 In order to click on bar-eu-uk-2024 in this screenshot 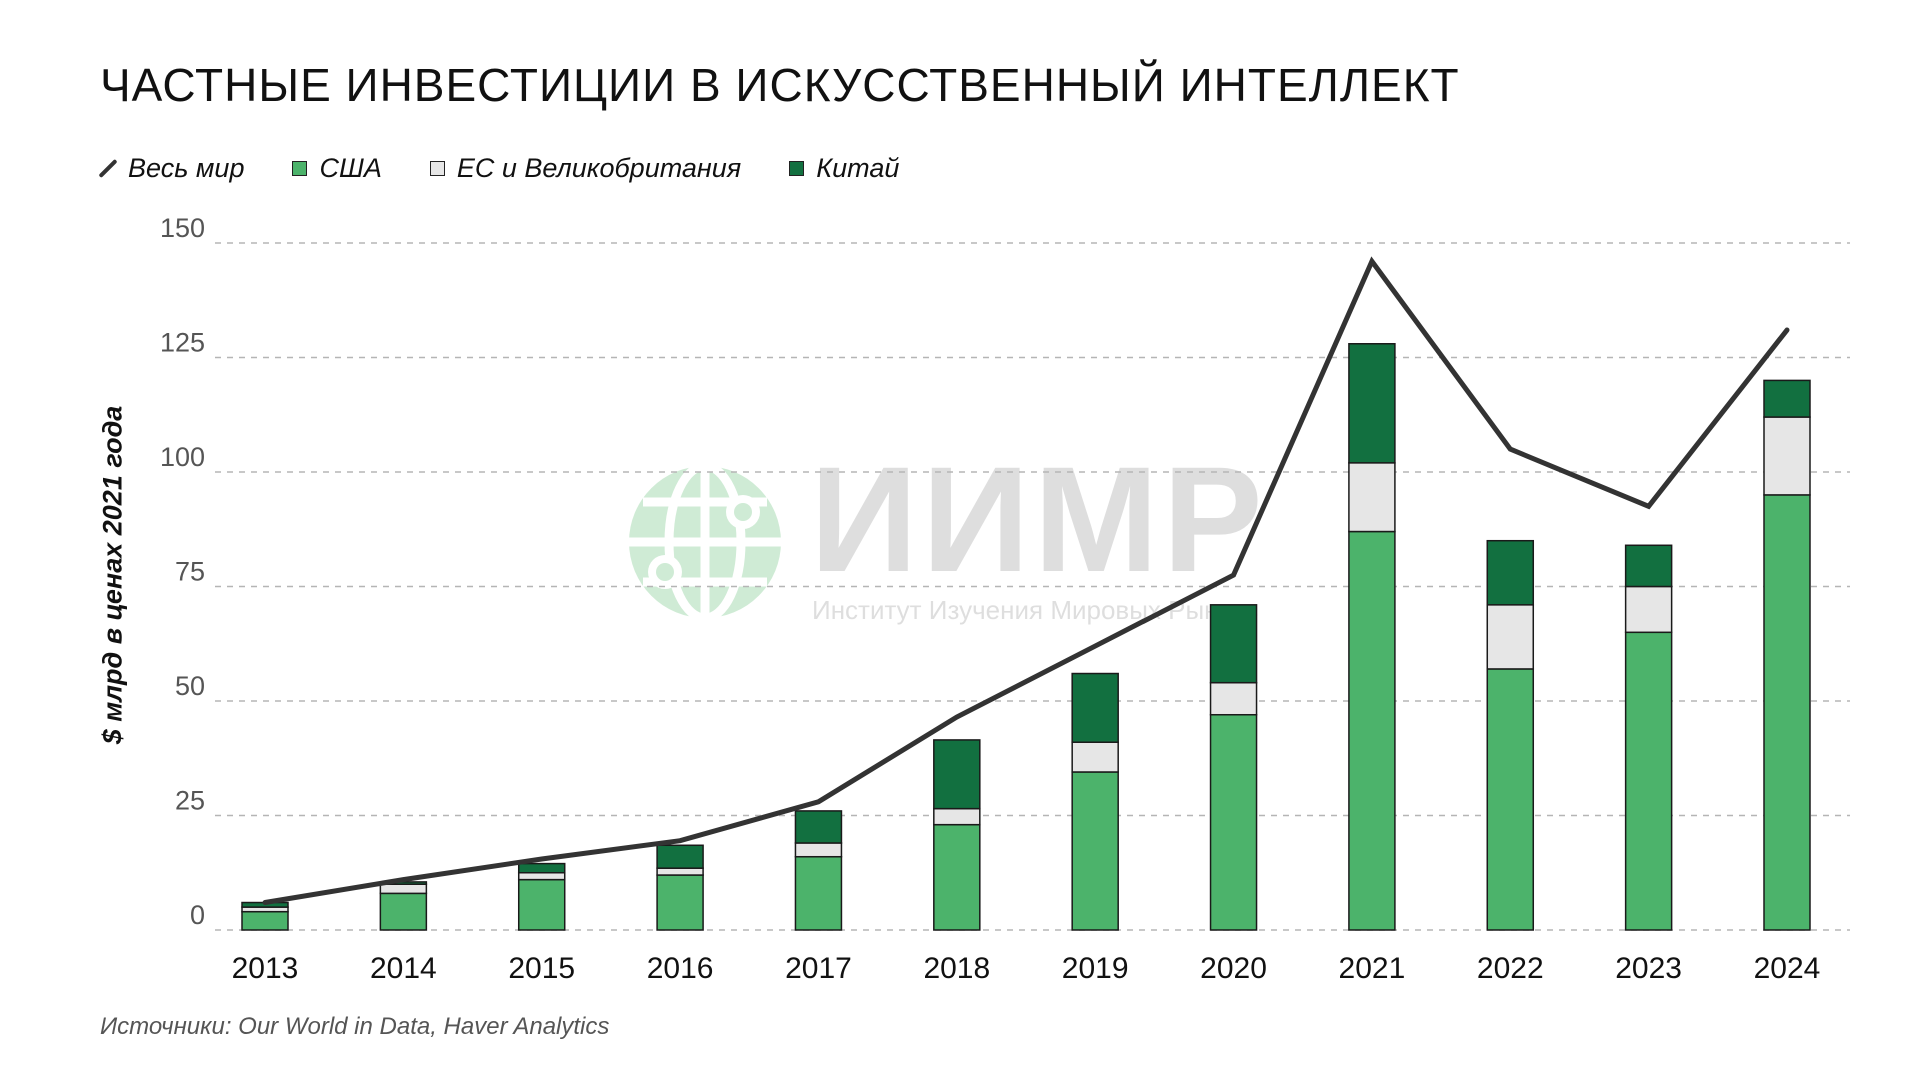, I will do `click(1787, 456)`.